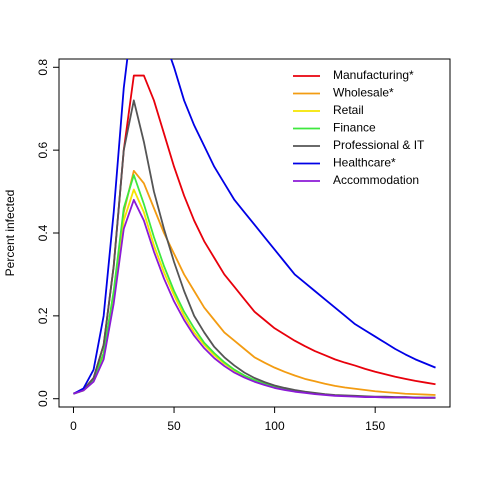 The width and height of the screenshot is (480, 480). Describe the element at coordinates (373, 75) in the screenshot. I see `legend-label: Manufacturing*` at that location.